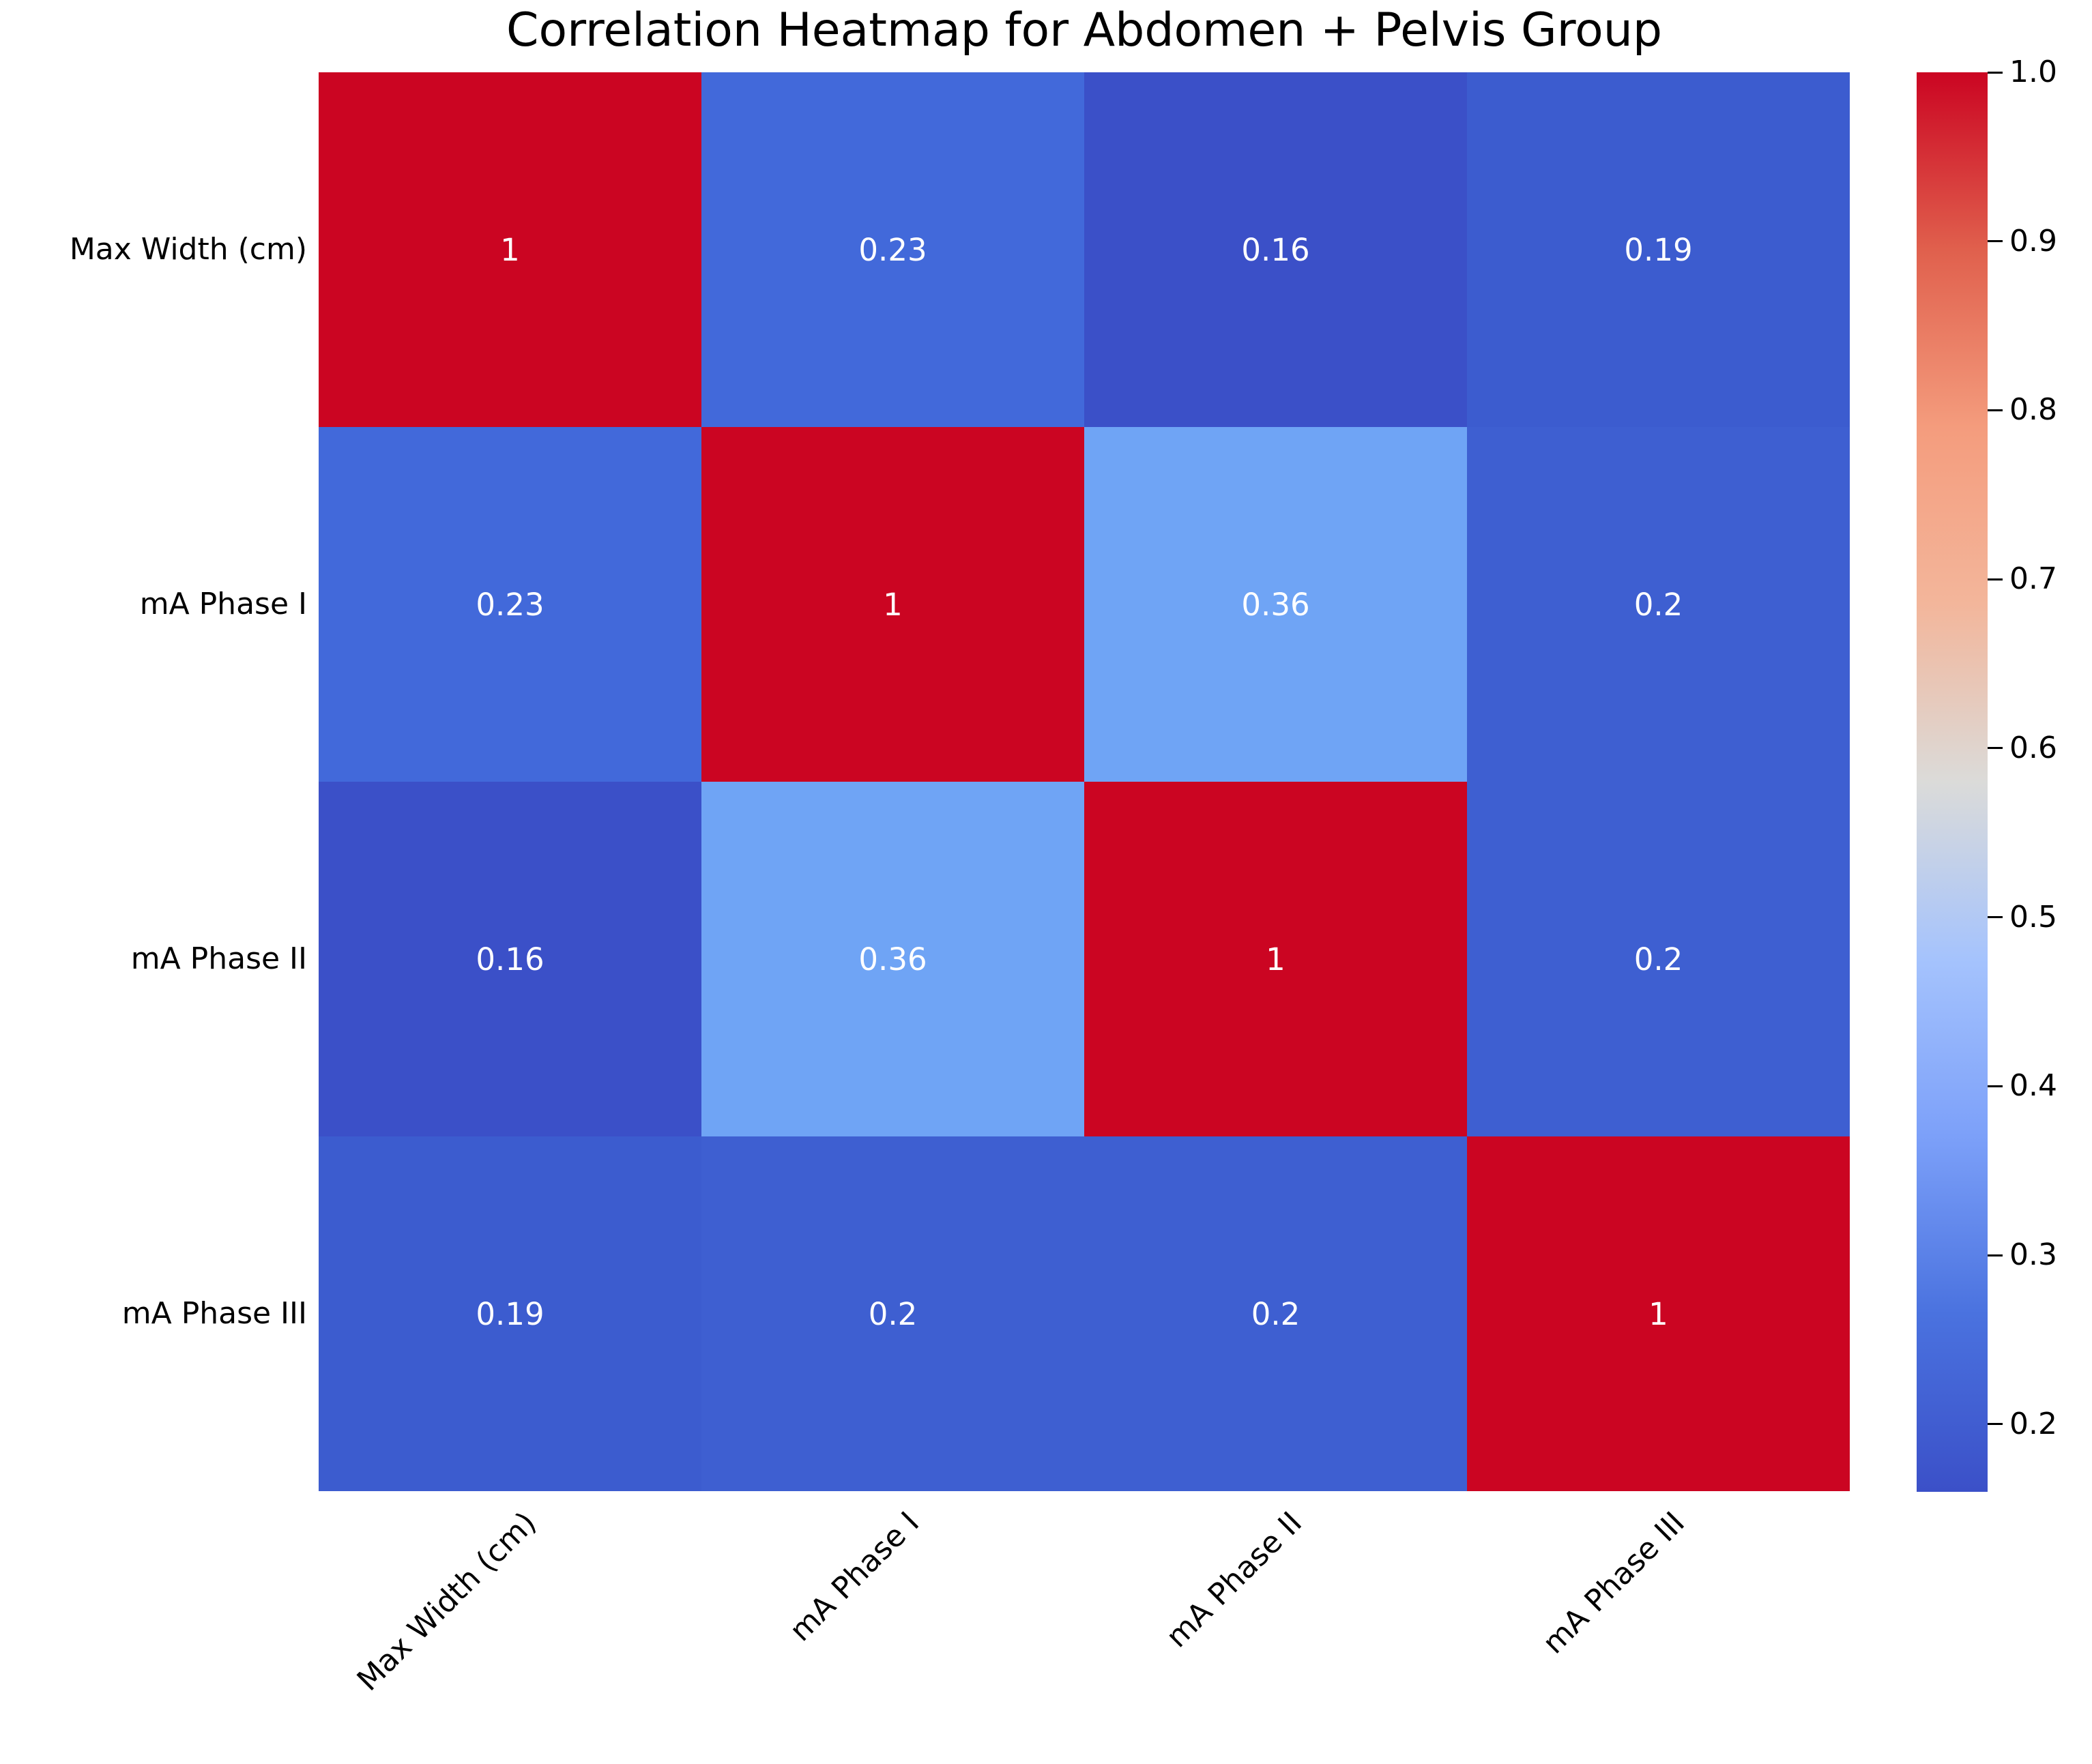 This screenshot has width=2092, height=1764. I want to click on y-tick-label: mA Phase I, so click(223, 604).